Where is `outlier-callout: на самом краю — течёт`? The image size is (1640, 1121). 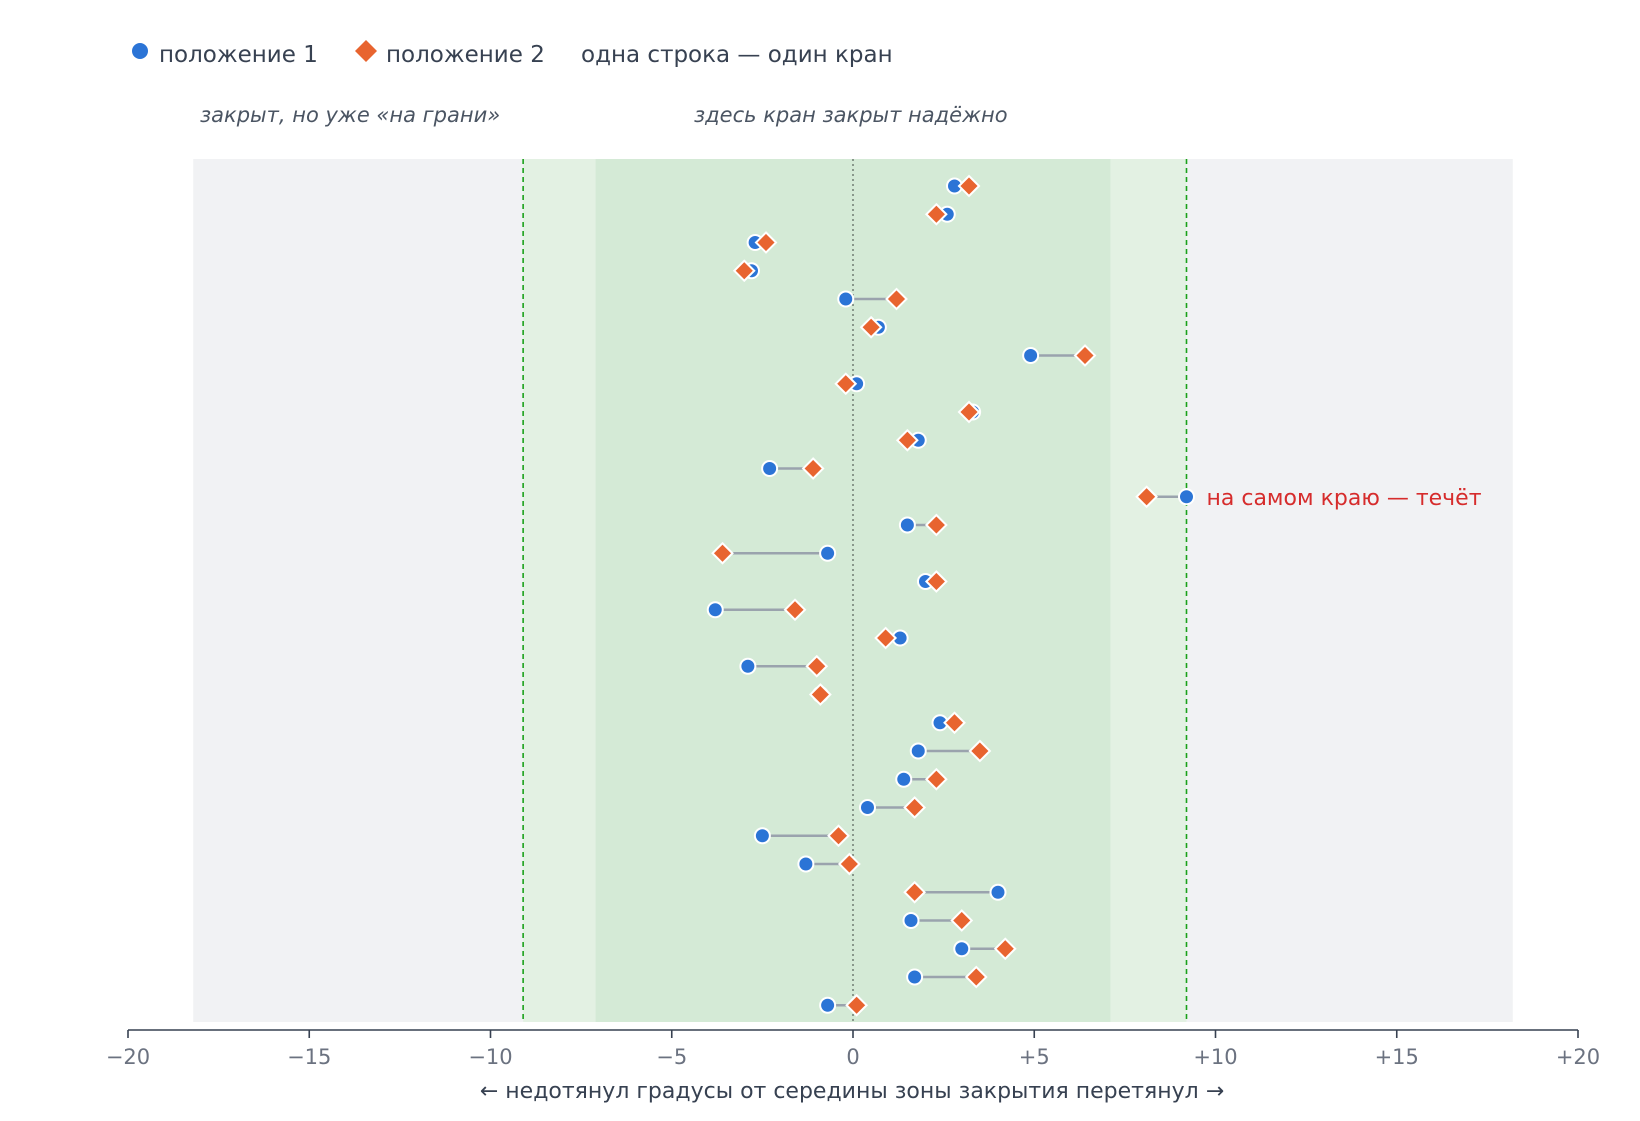 outlier-callout: на самом краю — течёт is located at coordinates (1344, 498).